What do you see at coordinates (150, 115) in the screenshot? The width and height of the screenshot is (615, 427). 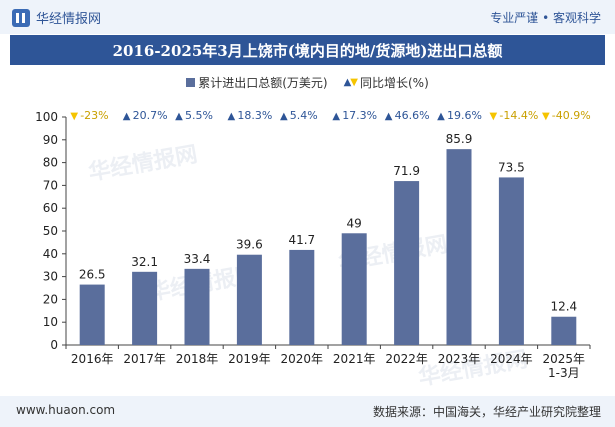 I see `growth-label: 20.7%` at bounding box center [150, 115].